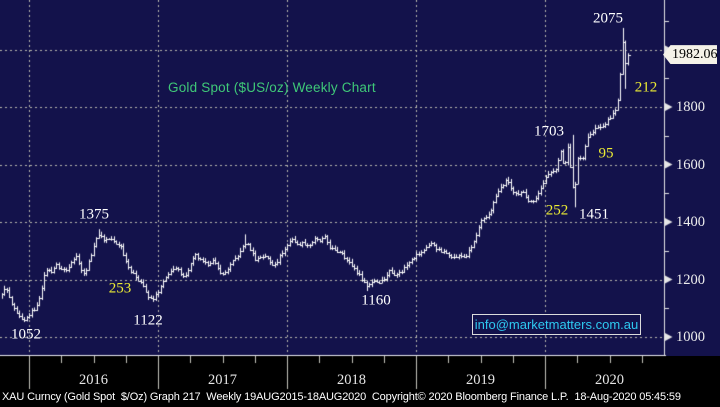  Describe the element at coordinates (608, 18) in the screenshot. I see `price-annotation: 2075` at that location.